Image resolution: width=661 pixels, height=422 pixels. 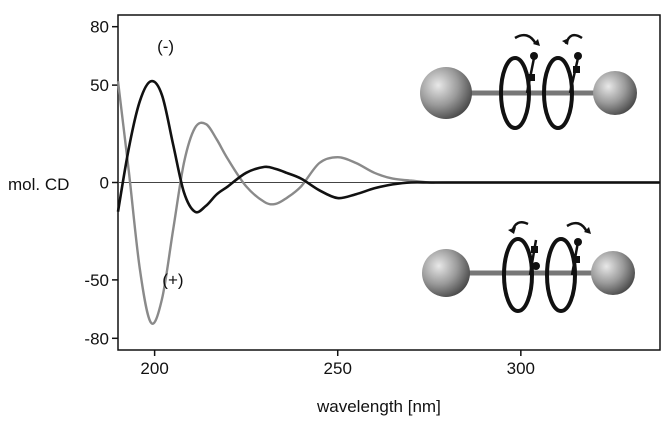 What do you see at coordinates (104, 183) in the screenshot?
I see `y-tick-label: 0` at bounding box center [104, 183].